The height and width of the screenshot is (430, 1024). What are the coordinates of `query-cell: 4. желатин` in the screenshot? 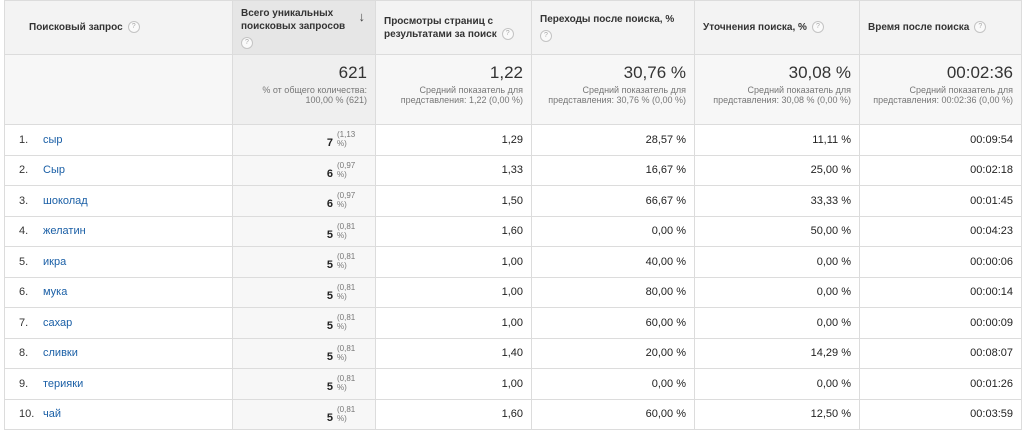 It's located at (118, 231).